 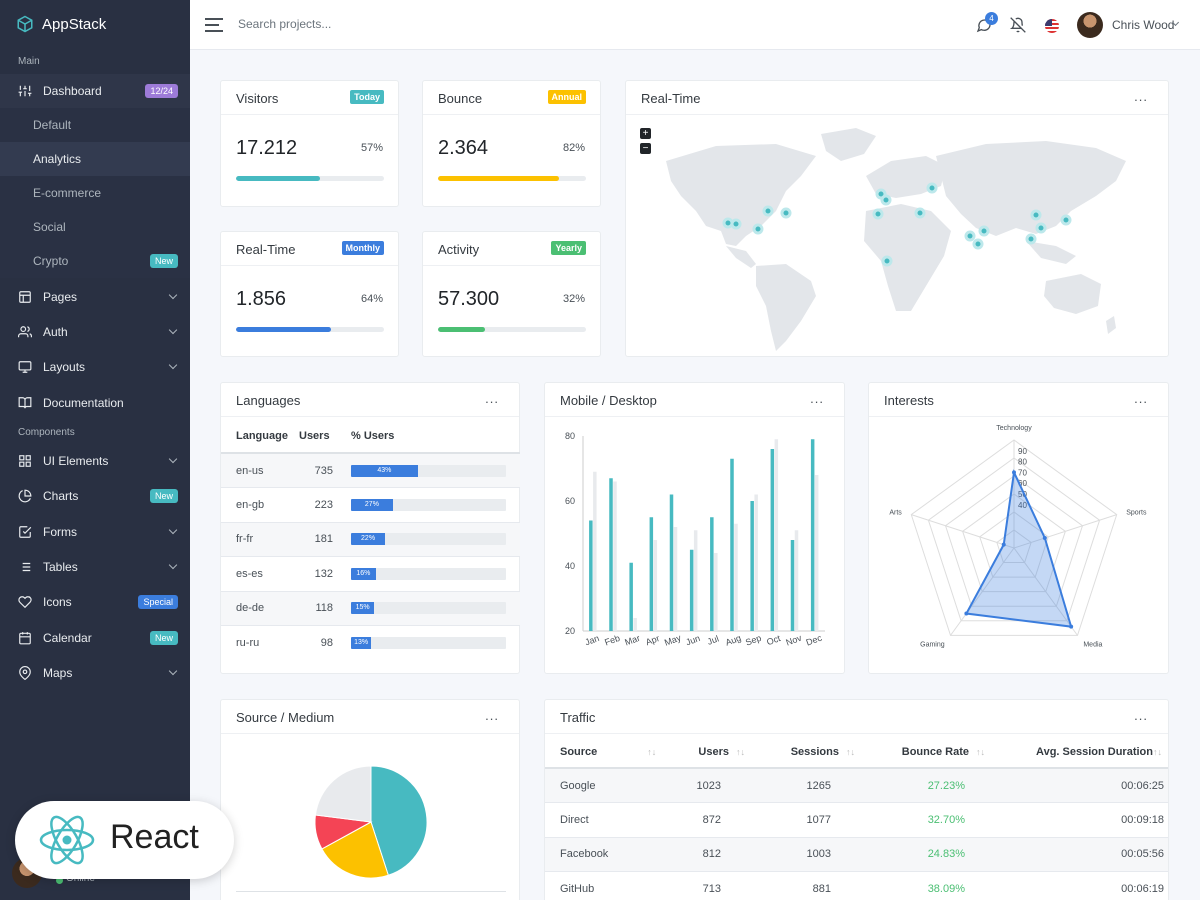 I want to click on sidebar-sub-label: Social, so click(x=49, y=227).